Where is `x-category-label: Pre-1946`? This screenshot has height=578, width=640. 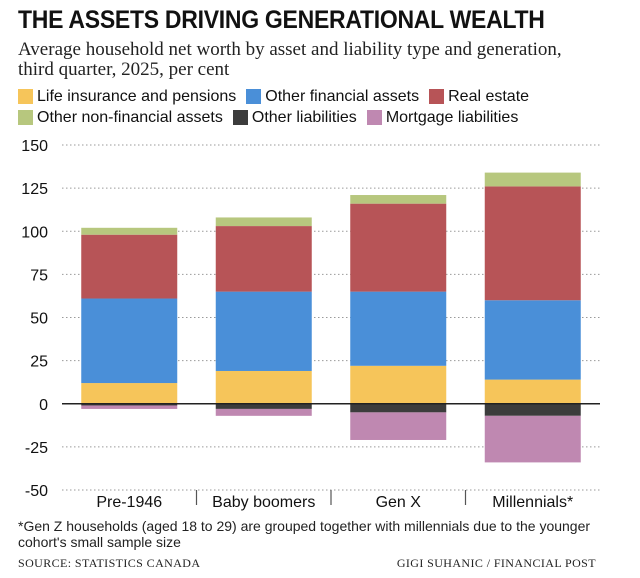 x-category-label: Pre-1946 is located at coordinates (129, 502).